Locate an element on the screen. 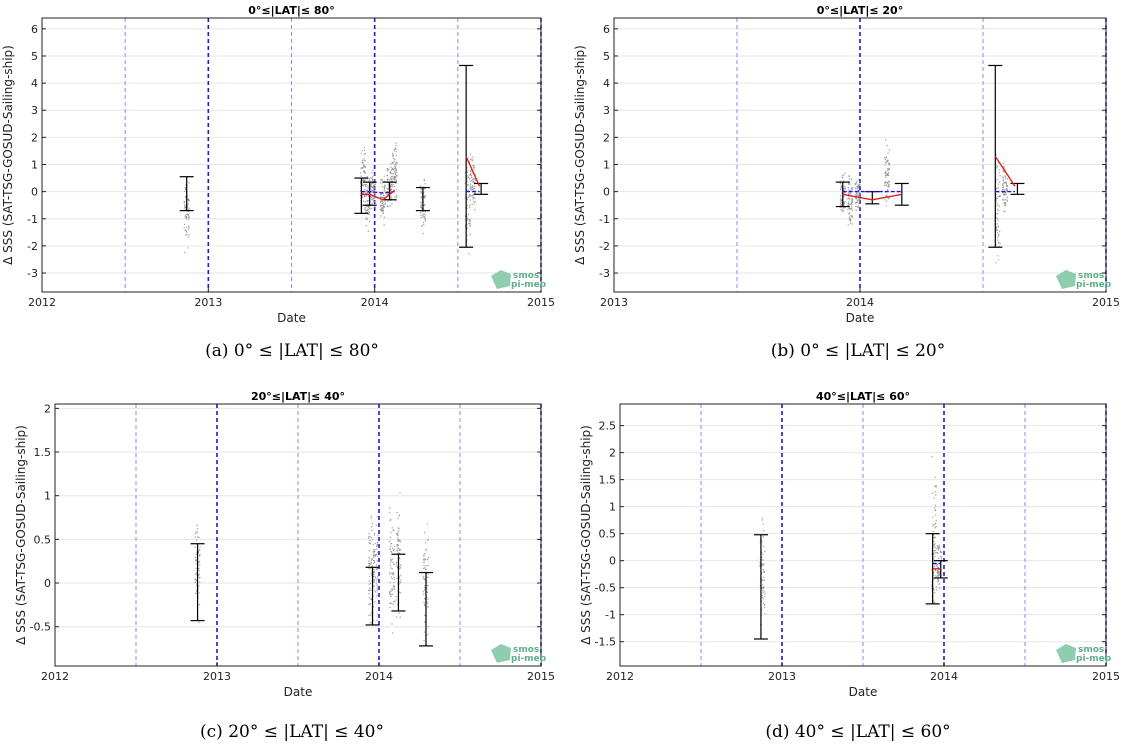 This screenshot has width=1133, height=749. x-tick-label: 2014 is located at coordinates (944, 676).